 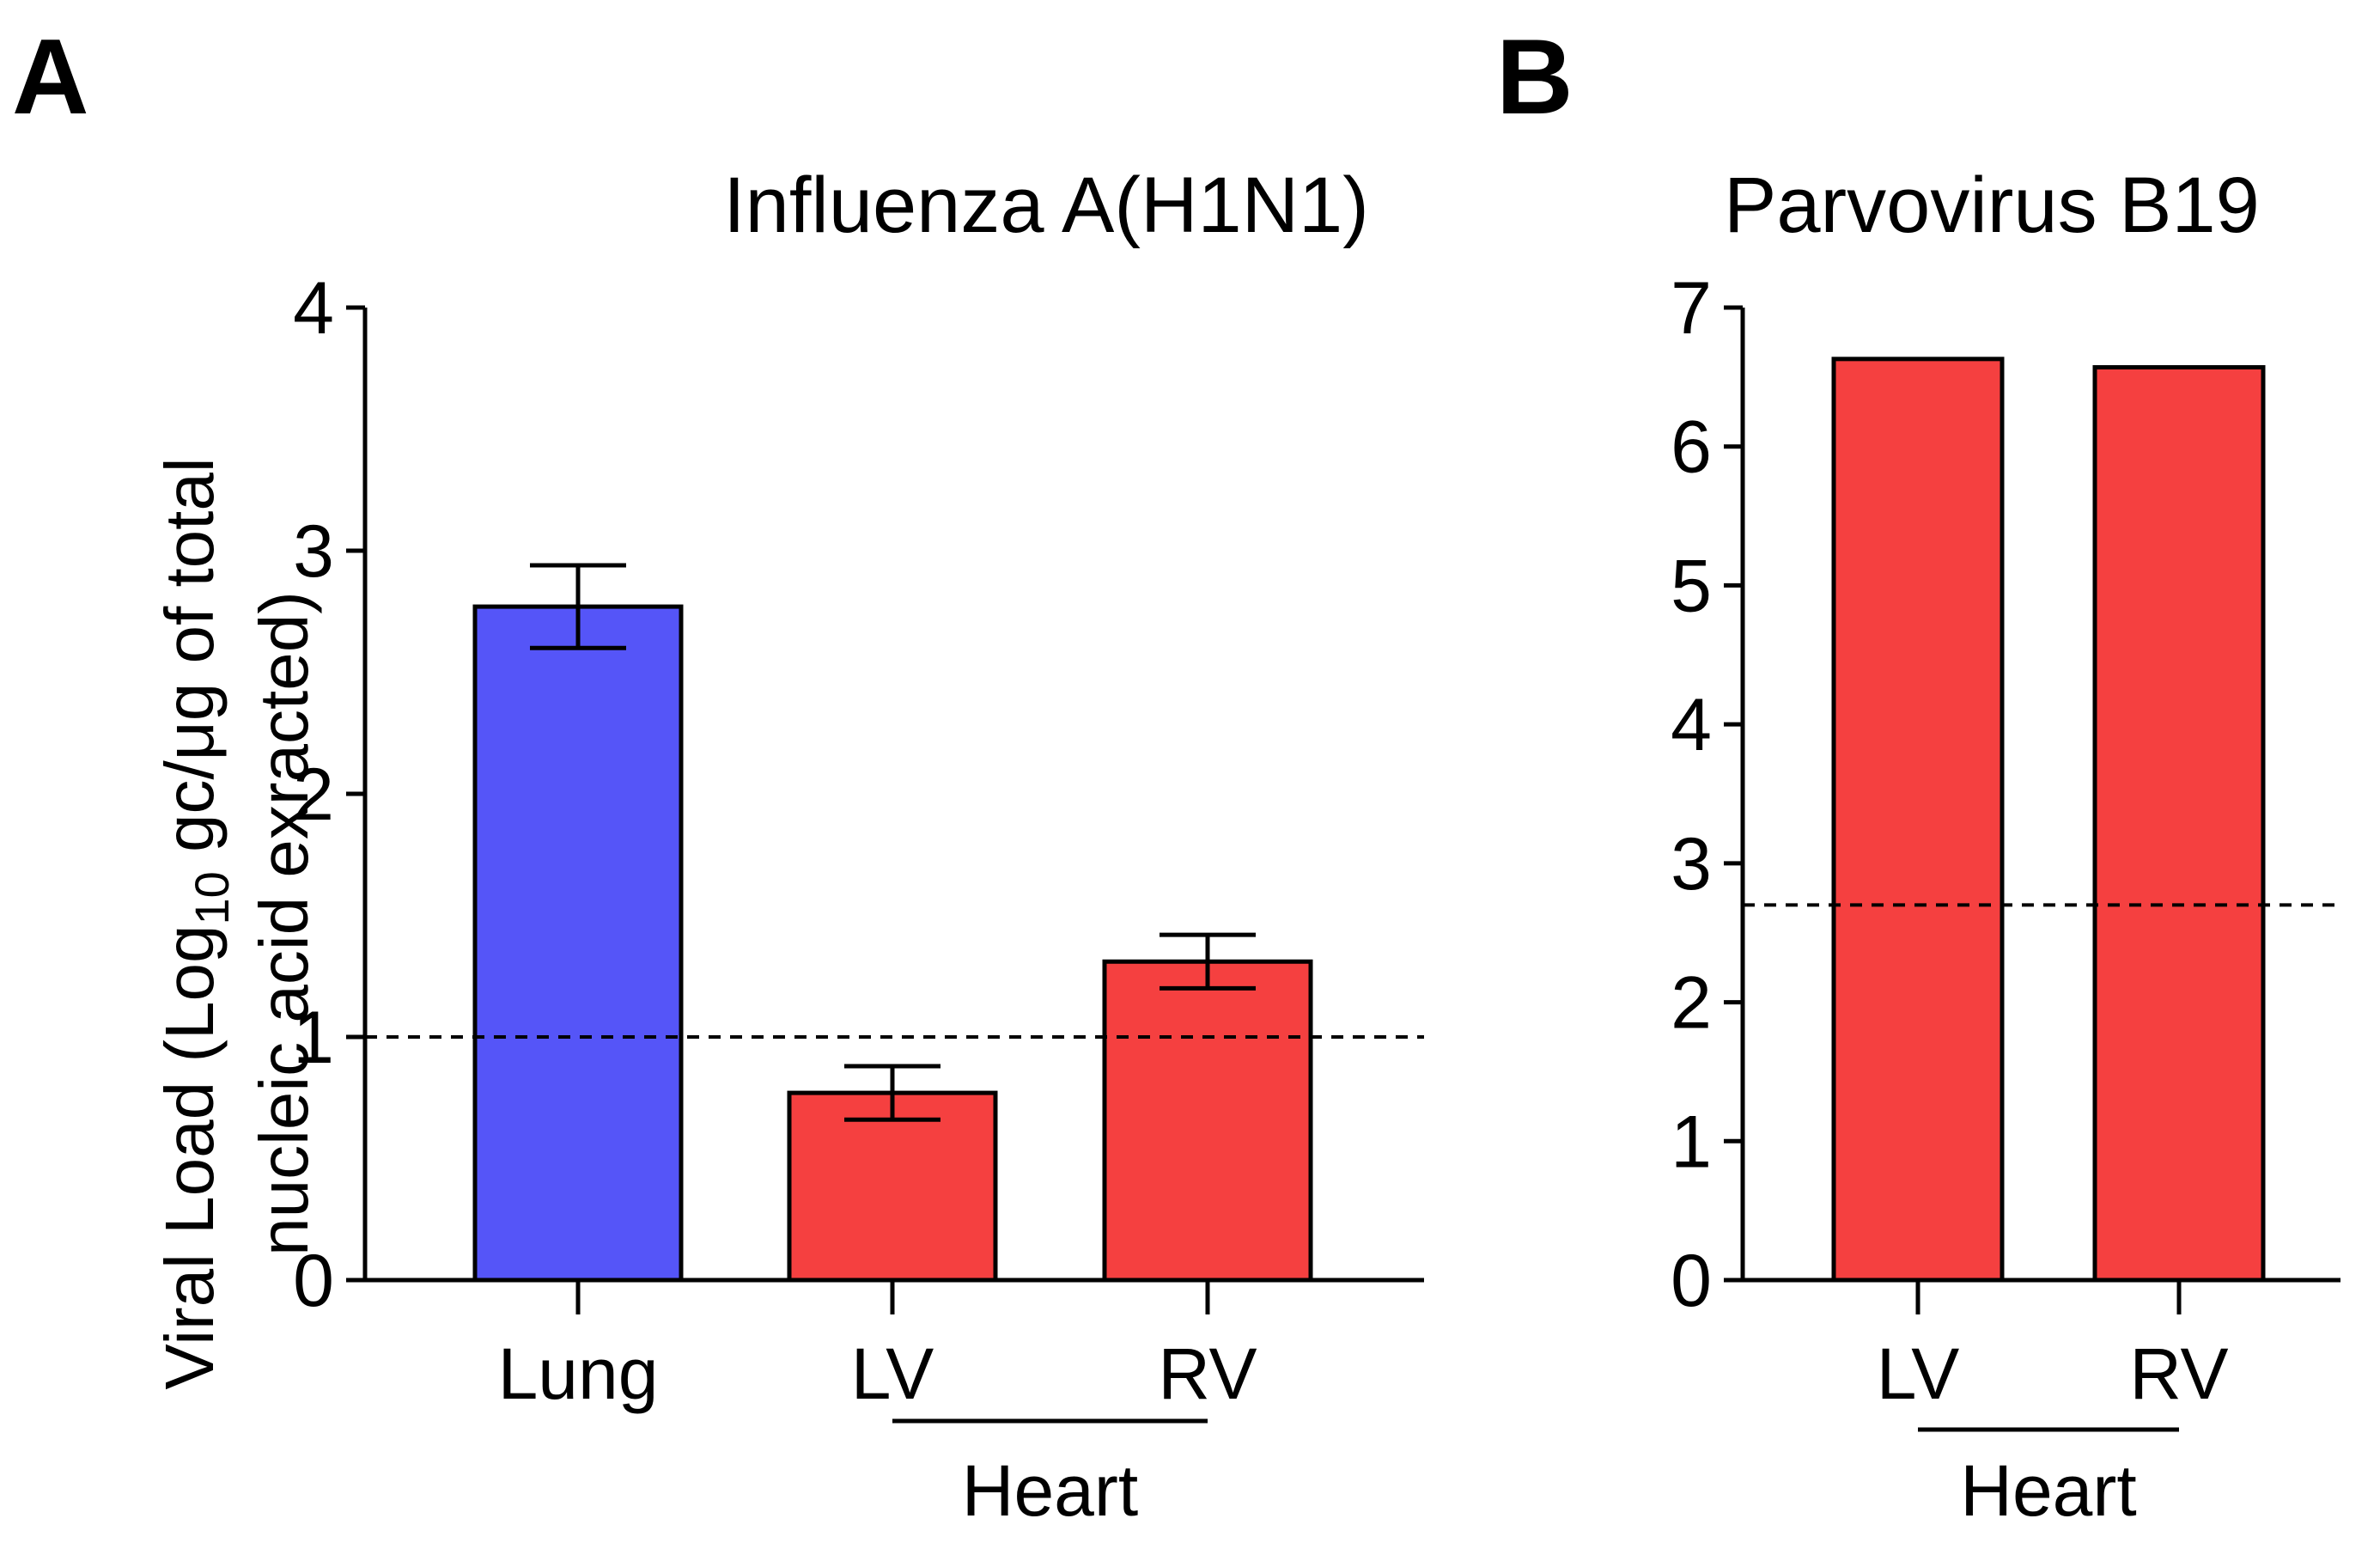 What do you see at coordinates (51, 78) in the screenshot?
I see `panel-a-letter: A` at bounding box center [51, 78].